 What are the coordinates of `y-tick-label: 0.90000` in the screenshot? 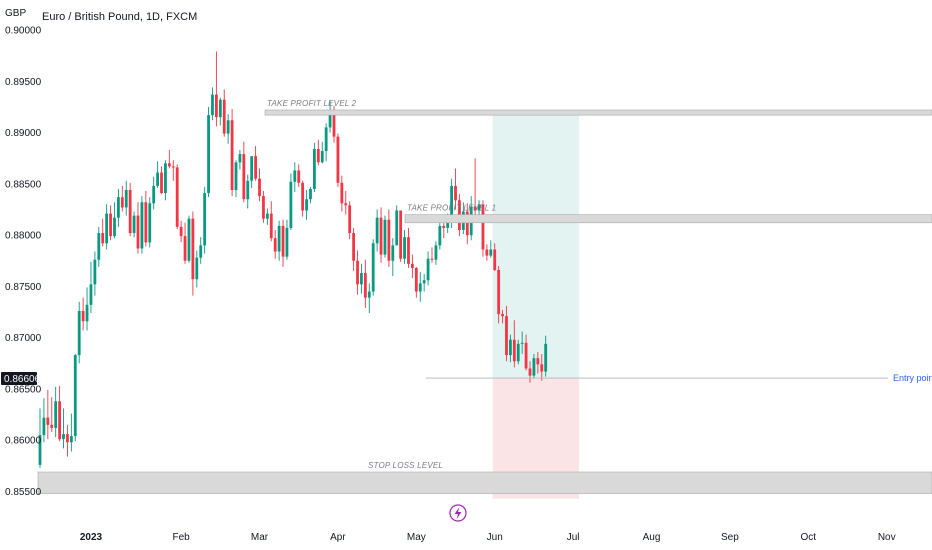 It's located at (23, 31).